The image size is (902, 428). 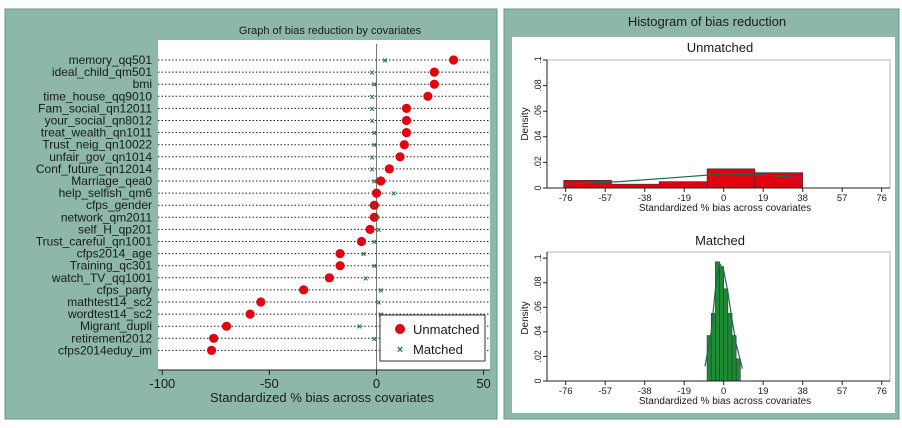 I want to click on covariate-label: retirement2012, so click(x=111, y=338).